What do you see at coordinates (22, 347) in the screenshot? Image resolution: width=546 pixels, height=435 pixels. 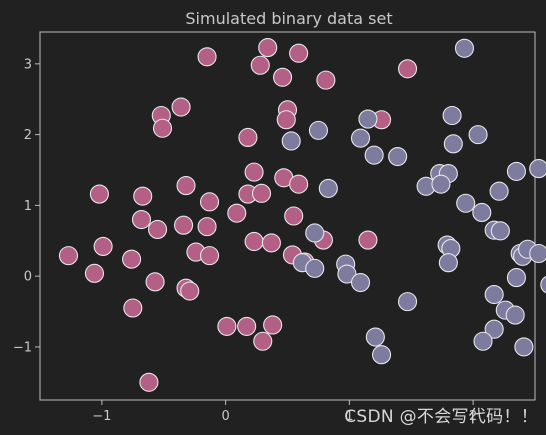 I see `y-tick-label: −1` at bounding box center [22, 347].